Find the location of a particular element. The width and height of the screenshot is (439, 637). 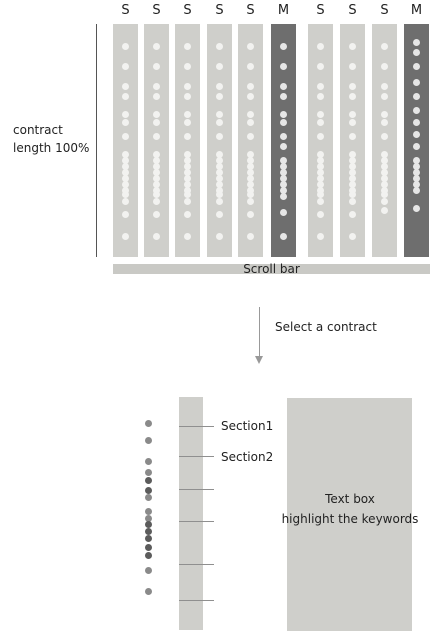

column-label-m: M is located at coordinates (283, 11).